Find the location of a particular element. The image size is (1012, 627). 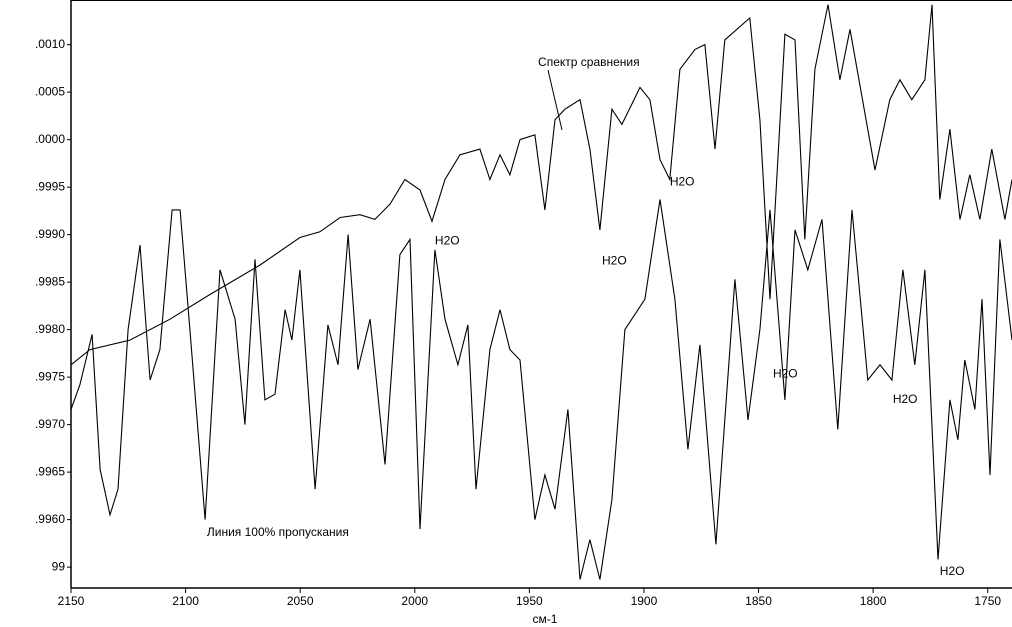

x-tick-label: 1850 is located at coordinates (758, 601).